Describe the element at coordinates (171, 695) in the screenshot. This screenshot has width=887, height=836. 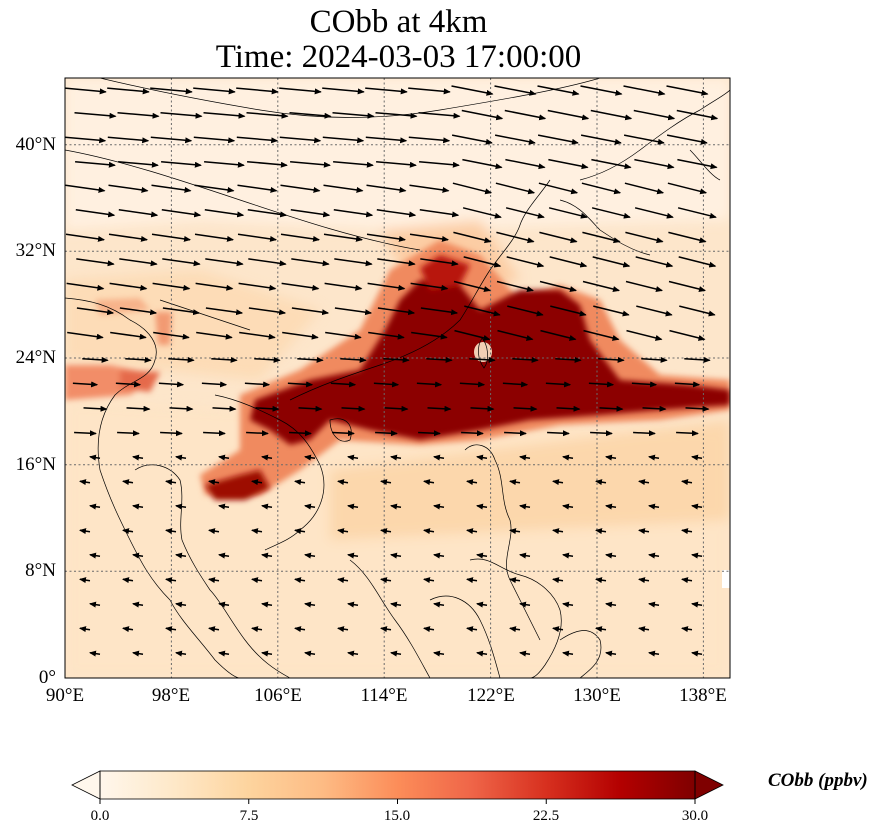
I see `lon-label-98e: 98°E` at that location.